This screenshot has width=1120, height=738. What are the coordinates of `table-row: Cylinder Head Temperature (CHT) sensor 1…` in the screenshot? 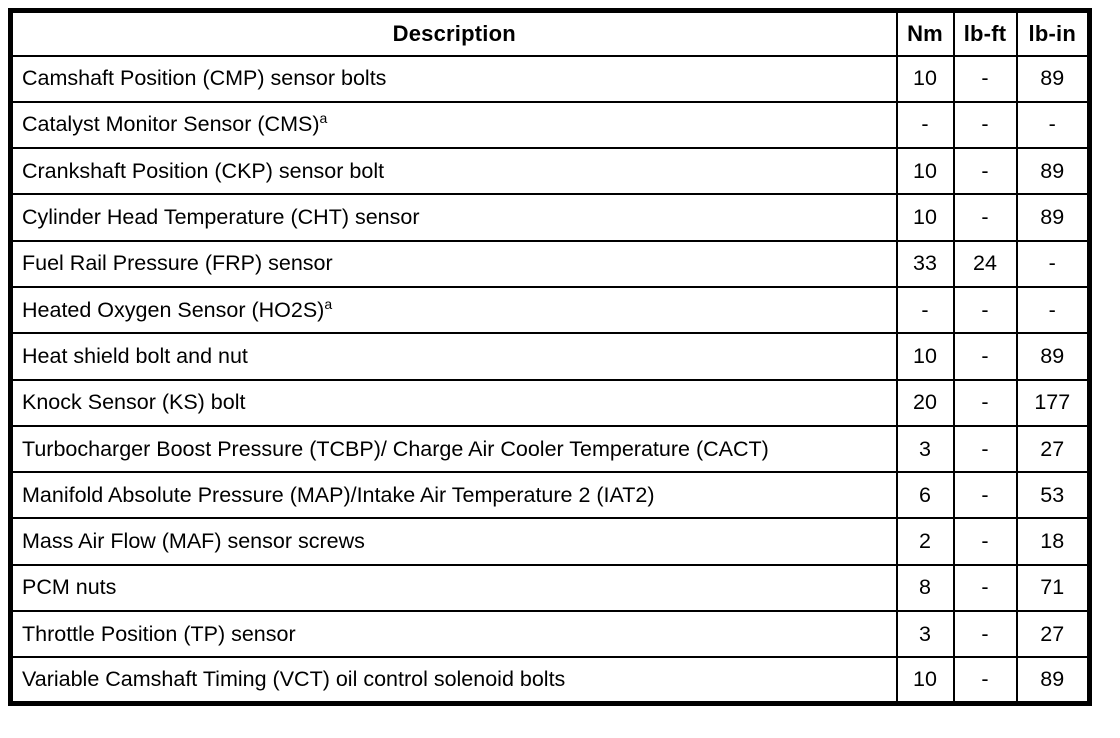 It's located at (550, 217).